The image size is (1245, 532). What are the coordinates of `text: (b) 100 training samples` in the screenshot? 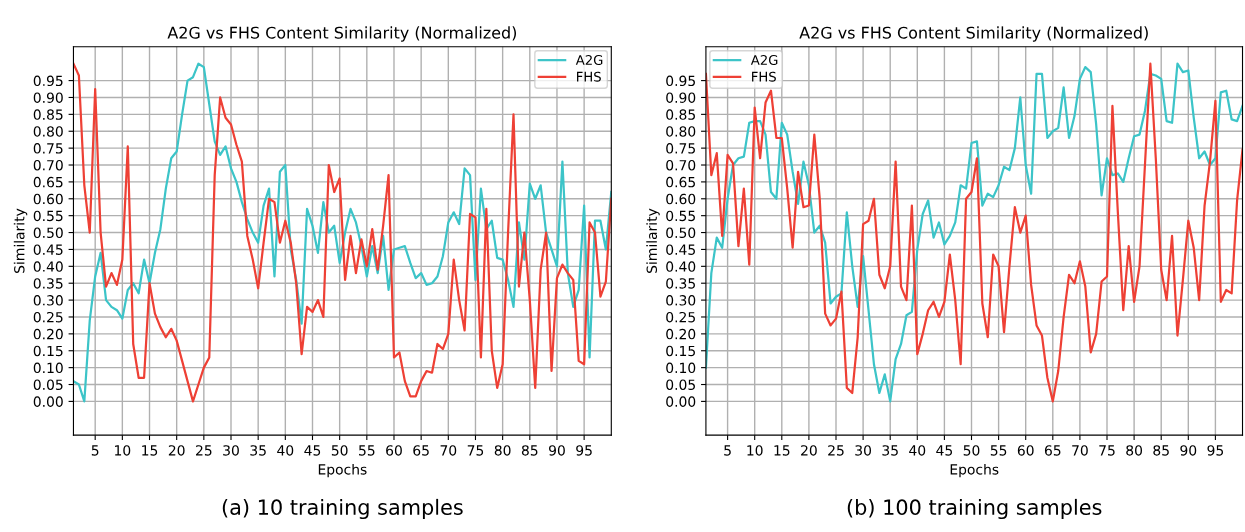 It's located at (974, 509).